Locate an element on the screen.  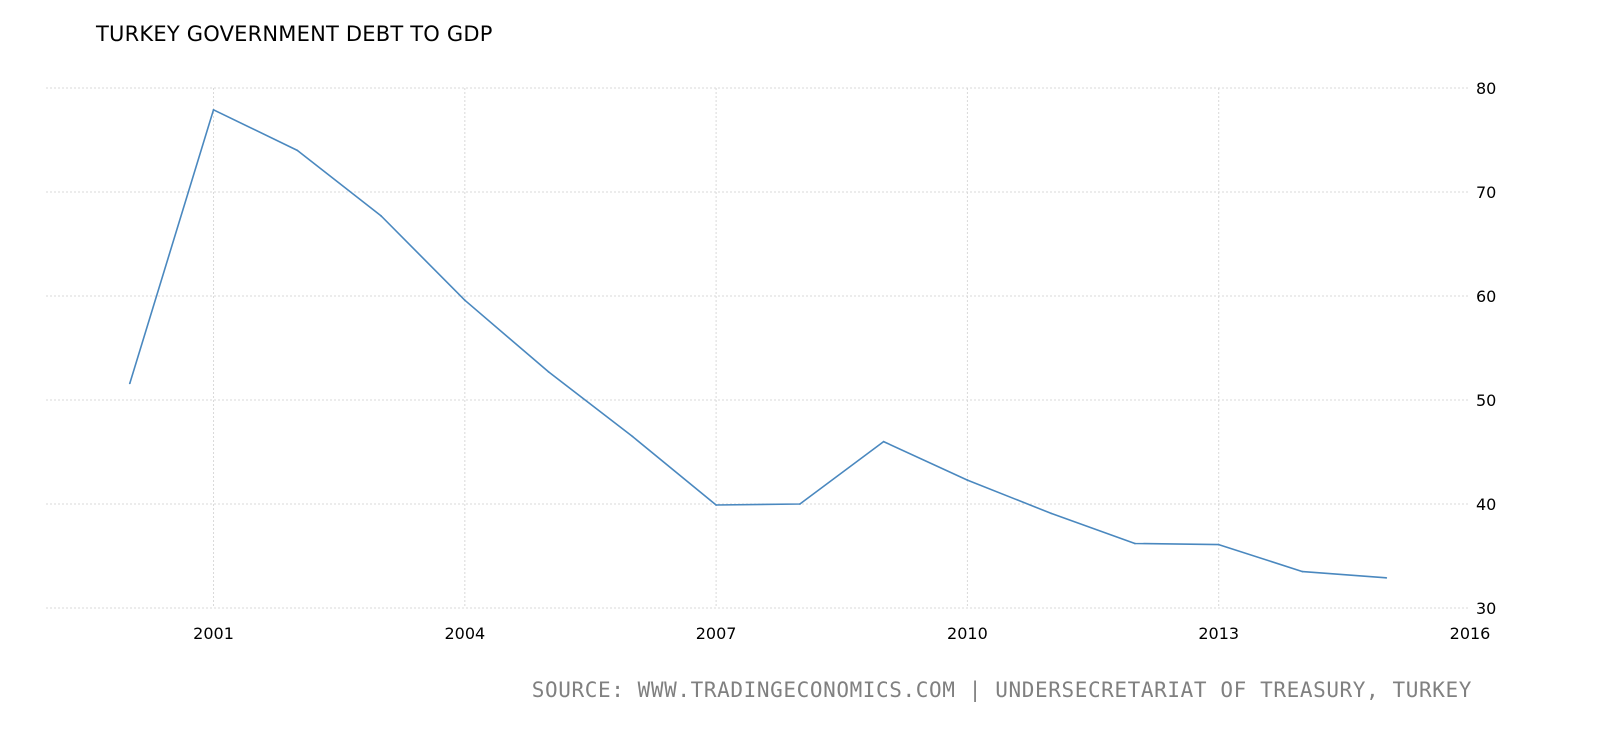
y-axis-ticks: 30 40 50 60 70 80 is located at coordinates (1486, 348).